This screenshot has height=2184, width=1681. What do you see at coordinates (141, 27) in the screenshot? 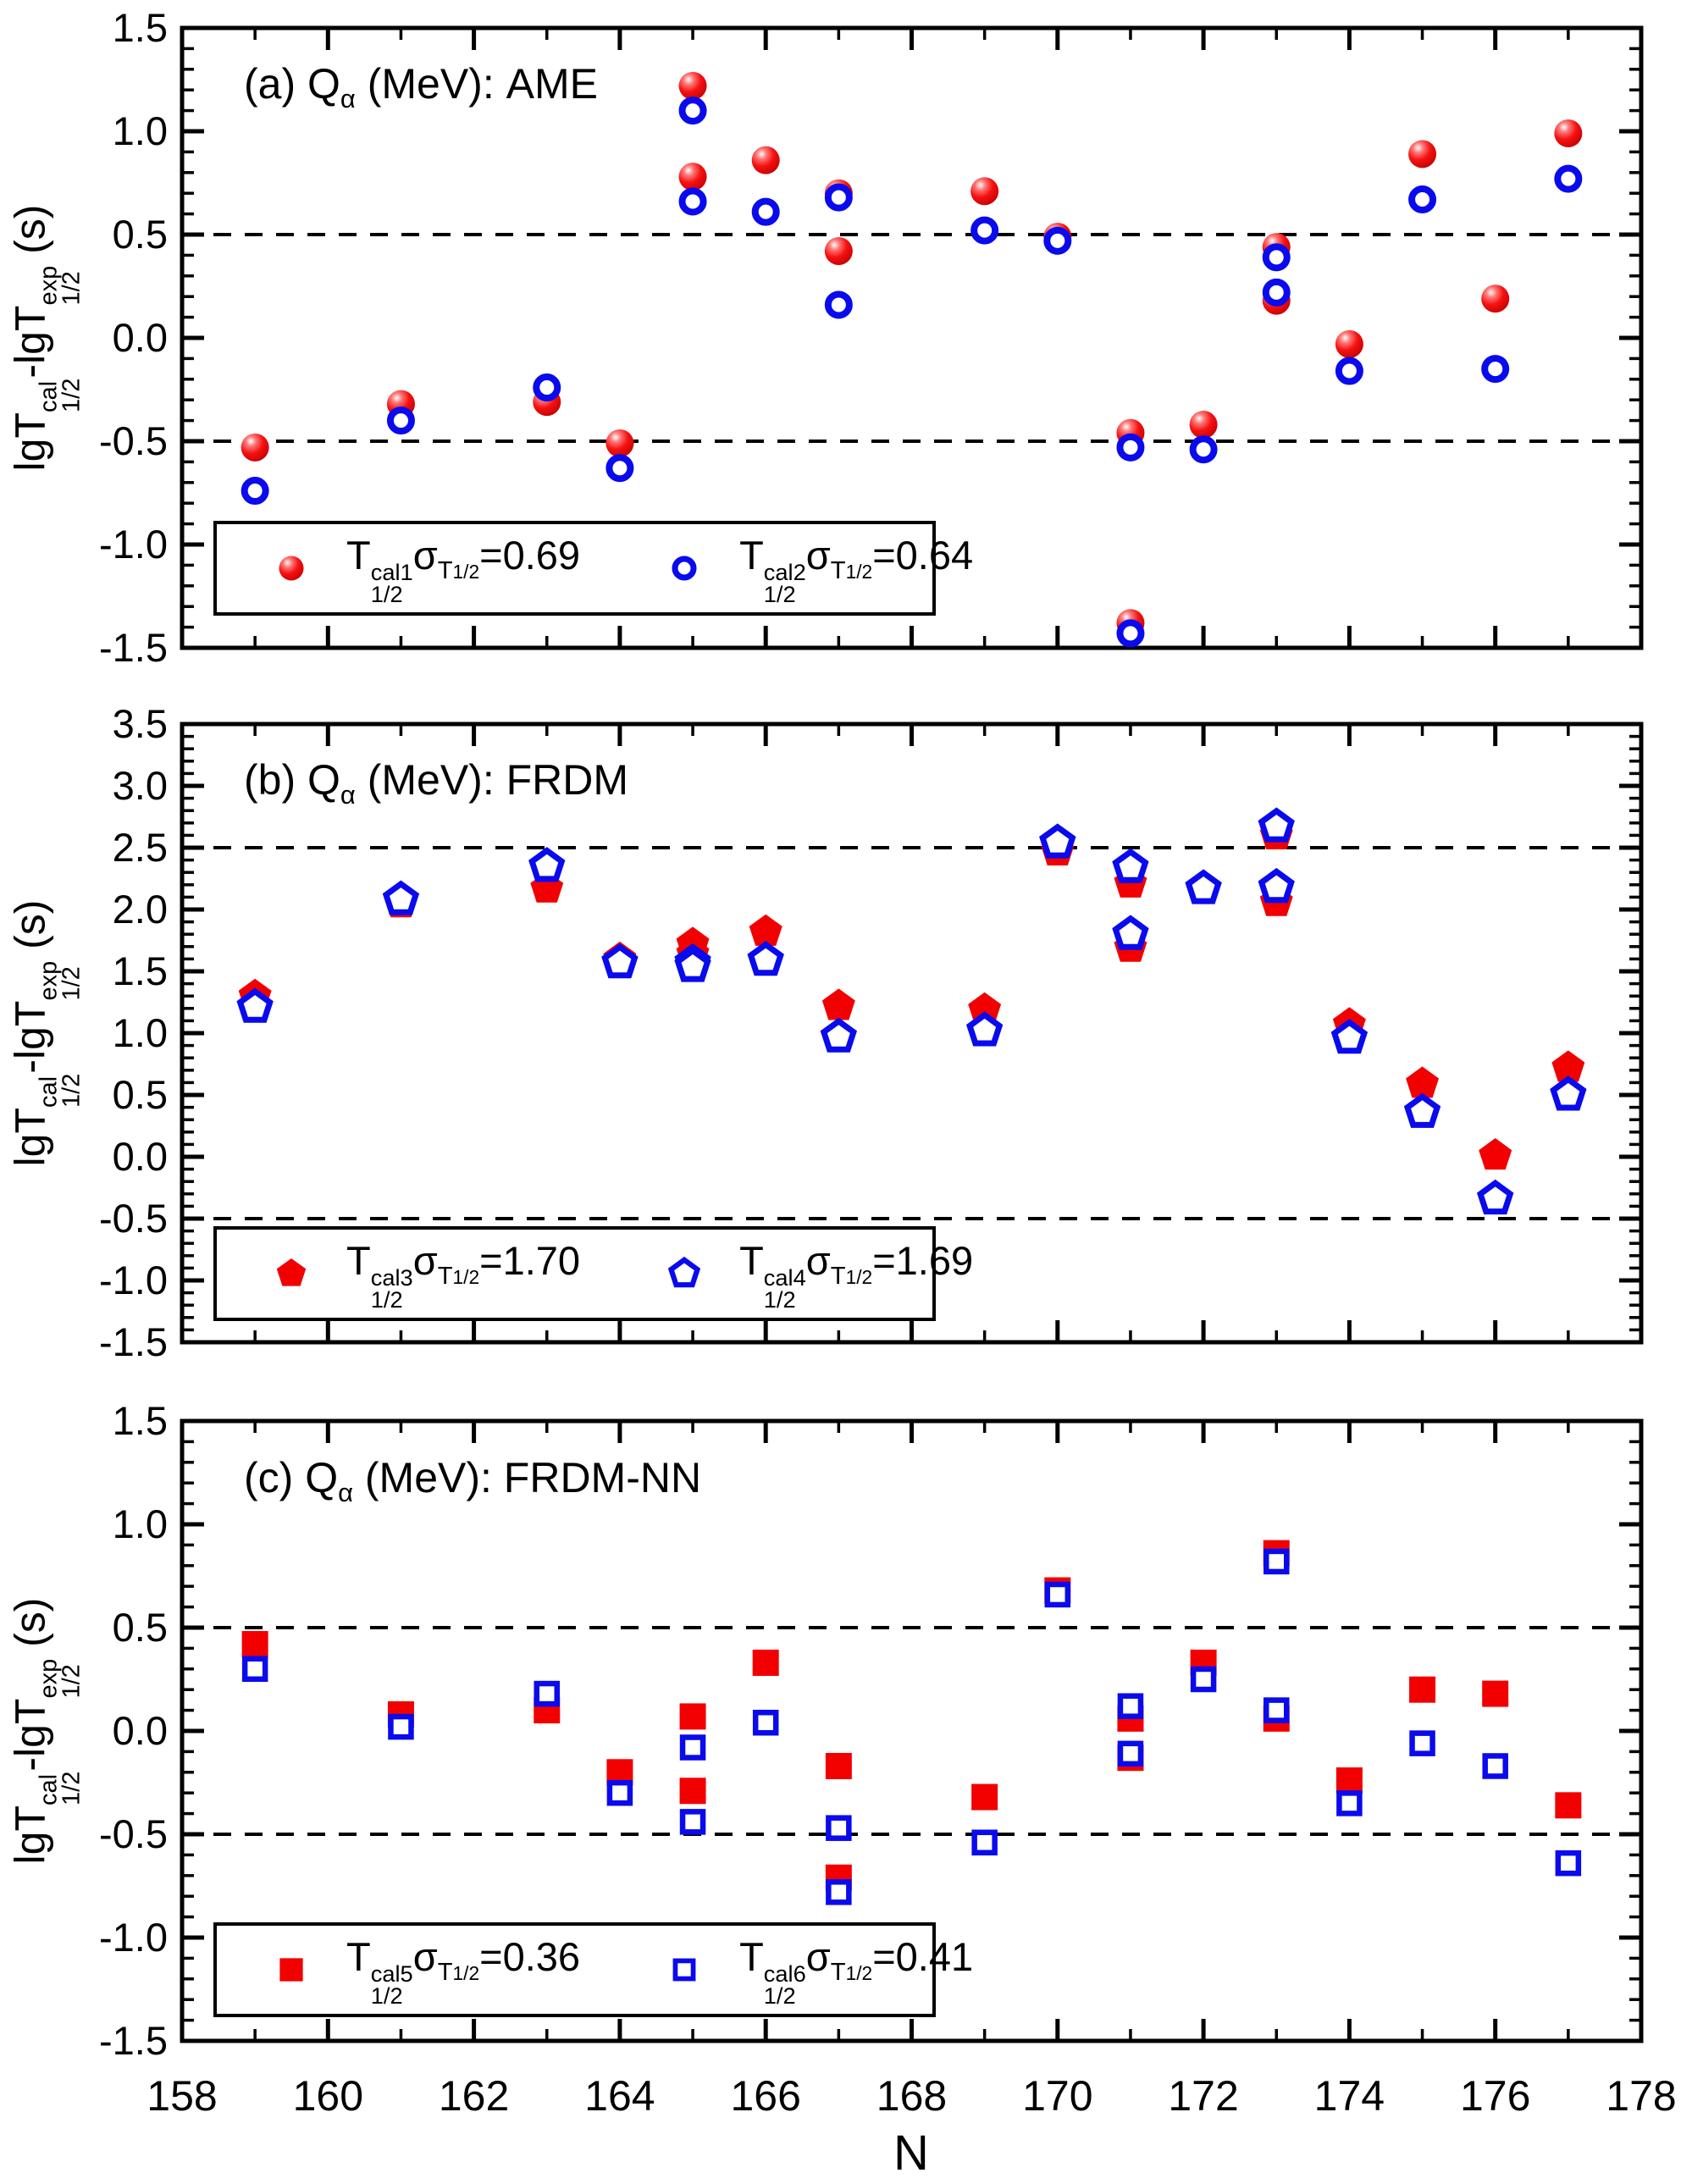
I see `panel-a-y-tick-label: 1.5` at bounding box center [141, 27].